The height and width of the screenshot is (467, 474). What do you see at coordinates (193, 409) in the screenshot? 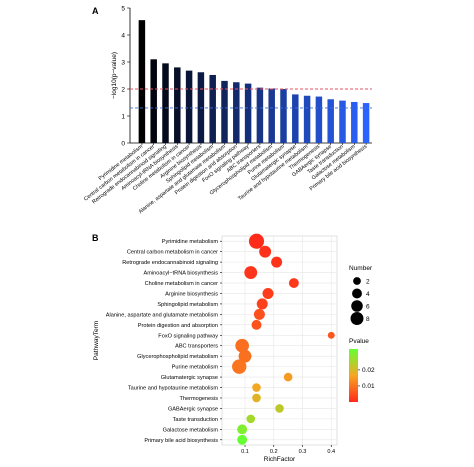
I see `y-tick-label: GABAergic synapse` at bounding box center [193, 409].